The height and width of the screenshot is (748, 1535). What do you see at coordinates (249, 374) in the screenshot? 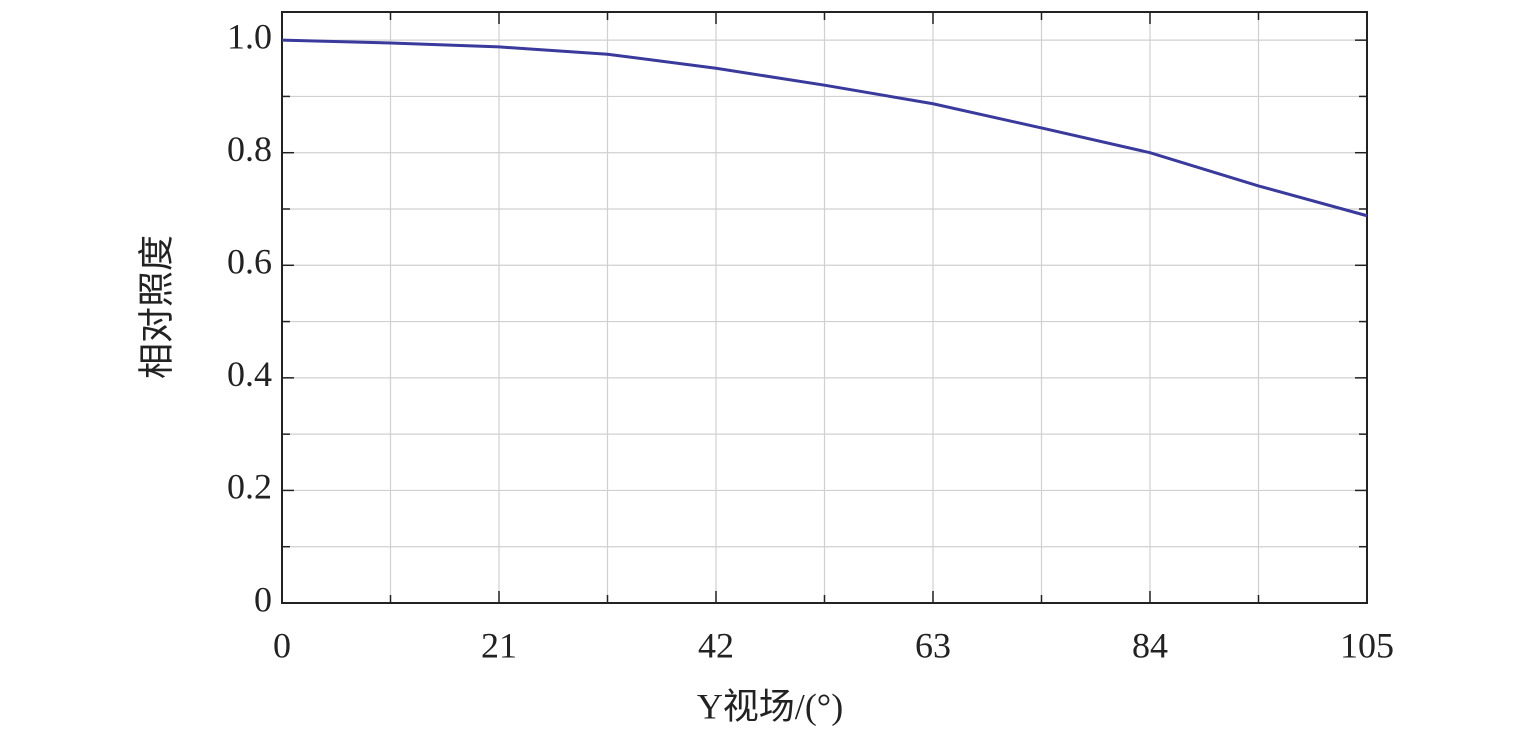
I see `y-tick-label: 0.4` at bounding box center [249, 374].